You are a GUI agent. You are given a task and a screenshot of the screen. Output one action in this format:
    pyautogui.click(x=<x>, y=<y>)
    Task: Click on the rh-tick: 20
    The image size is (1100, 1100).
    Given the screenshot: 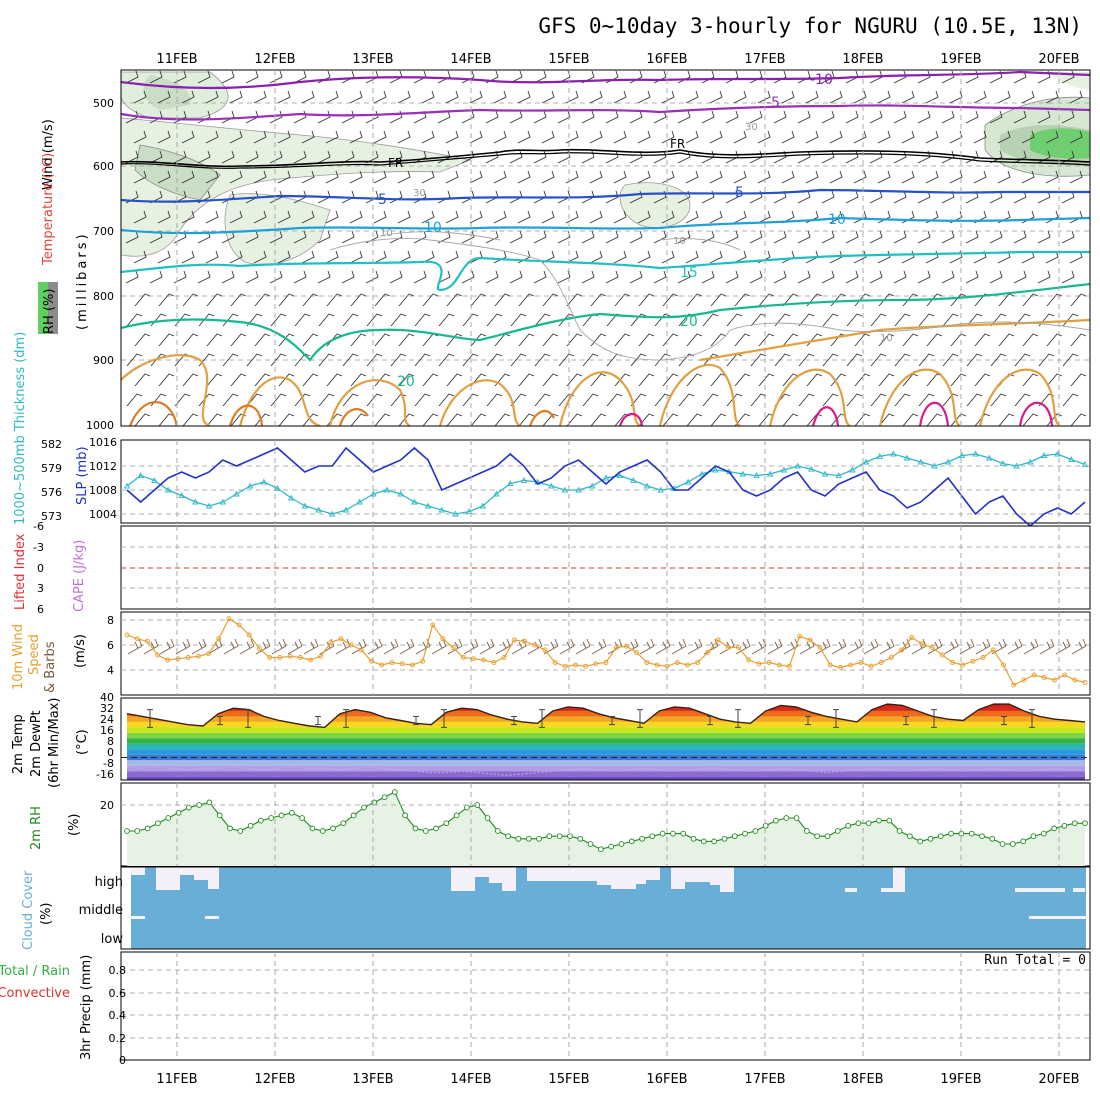 What is the action you would take?
    pyautogui.click(x=107, y=805)
    